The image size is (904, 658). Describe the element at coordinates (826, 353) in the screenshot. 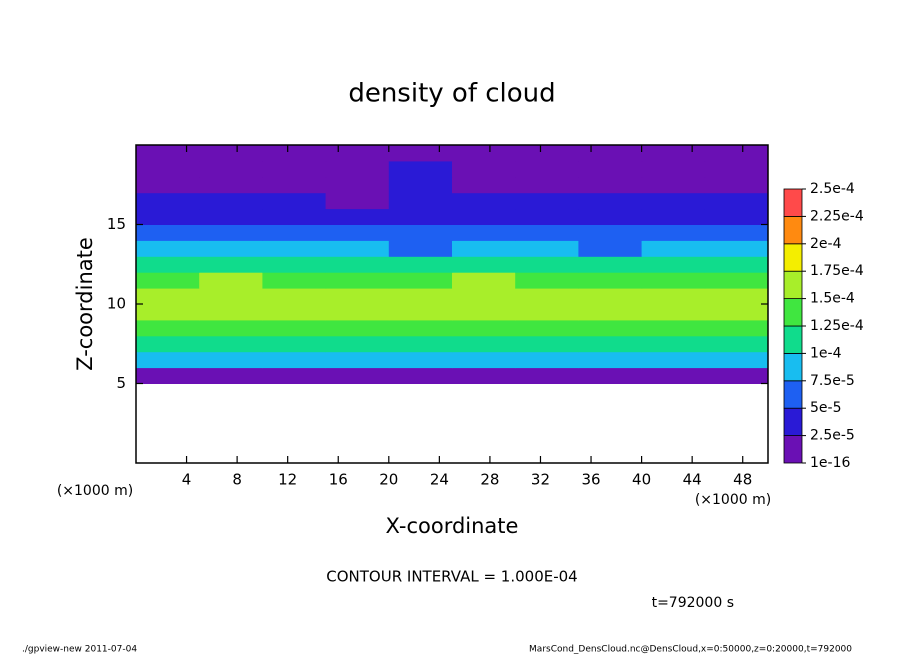

I see `colorbar-label: 1e-4` at that location.